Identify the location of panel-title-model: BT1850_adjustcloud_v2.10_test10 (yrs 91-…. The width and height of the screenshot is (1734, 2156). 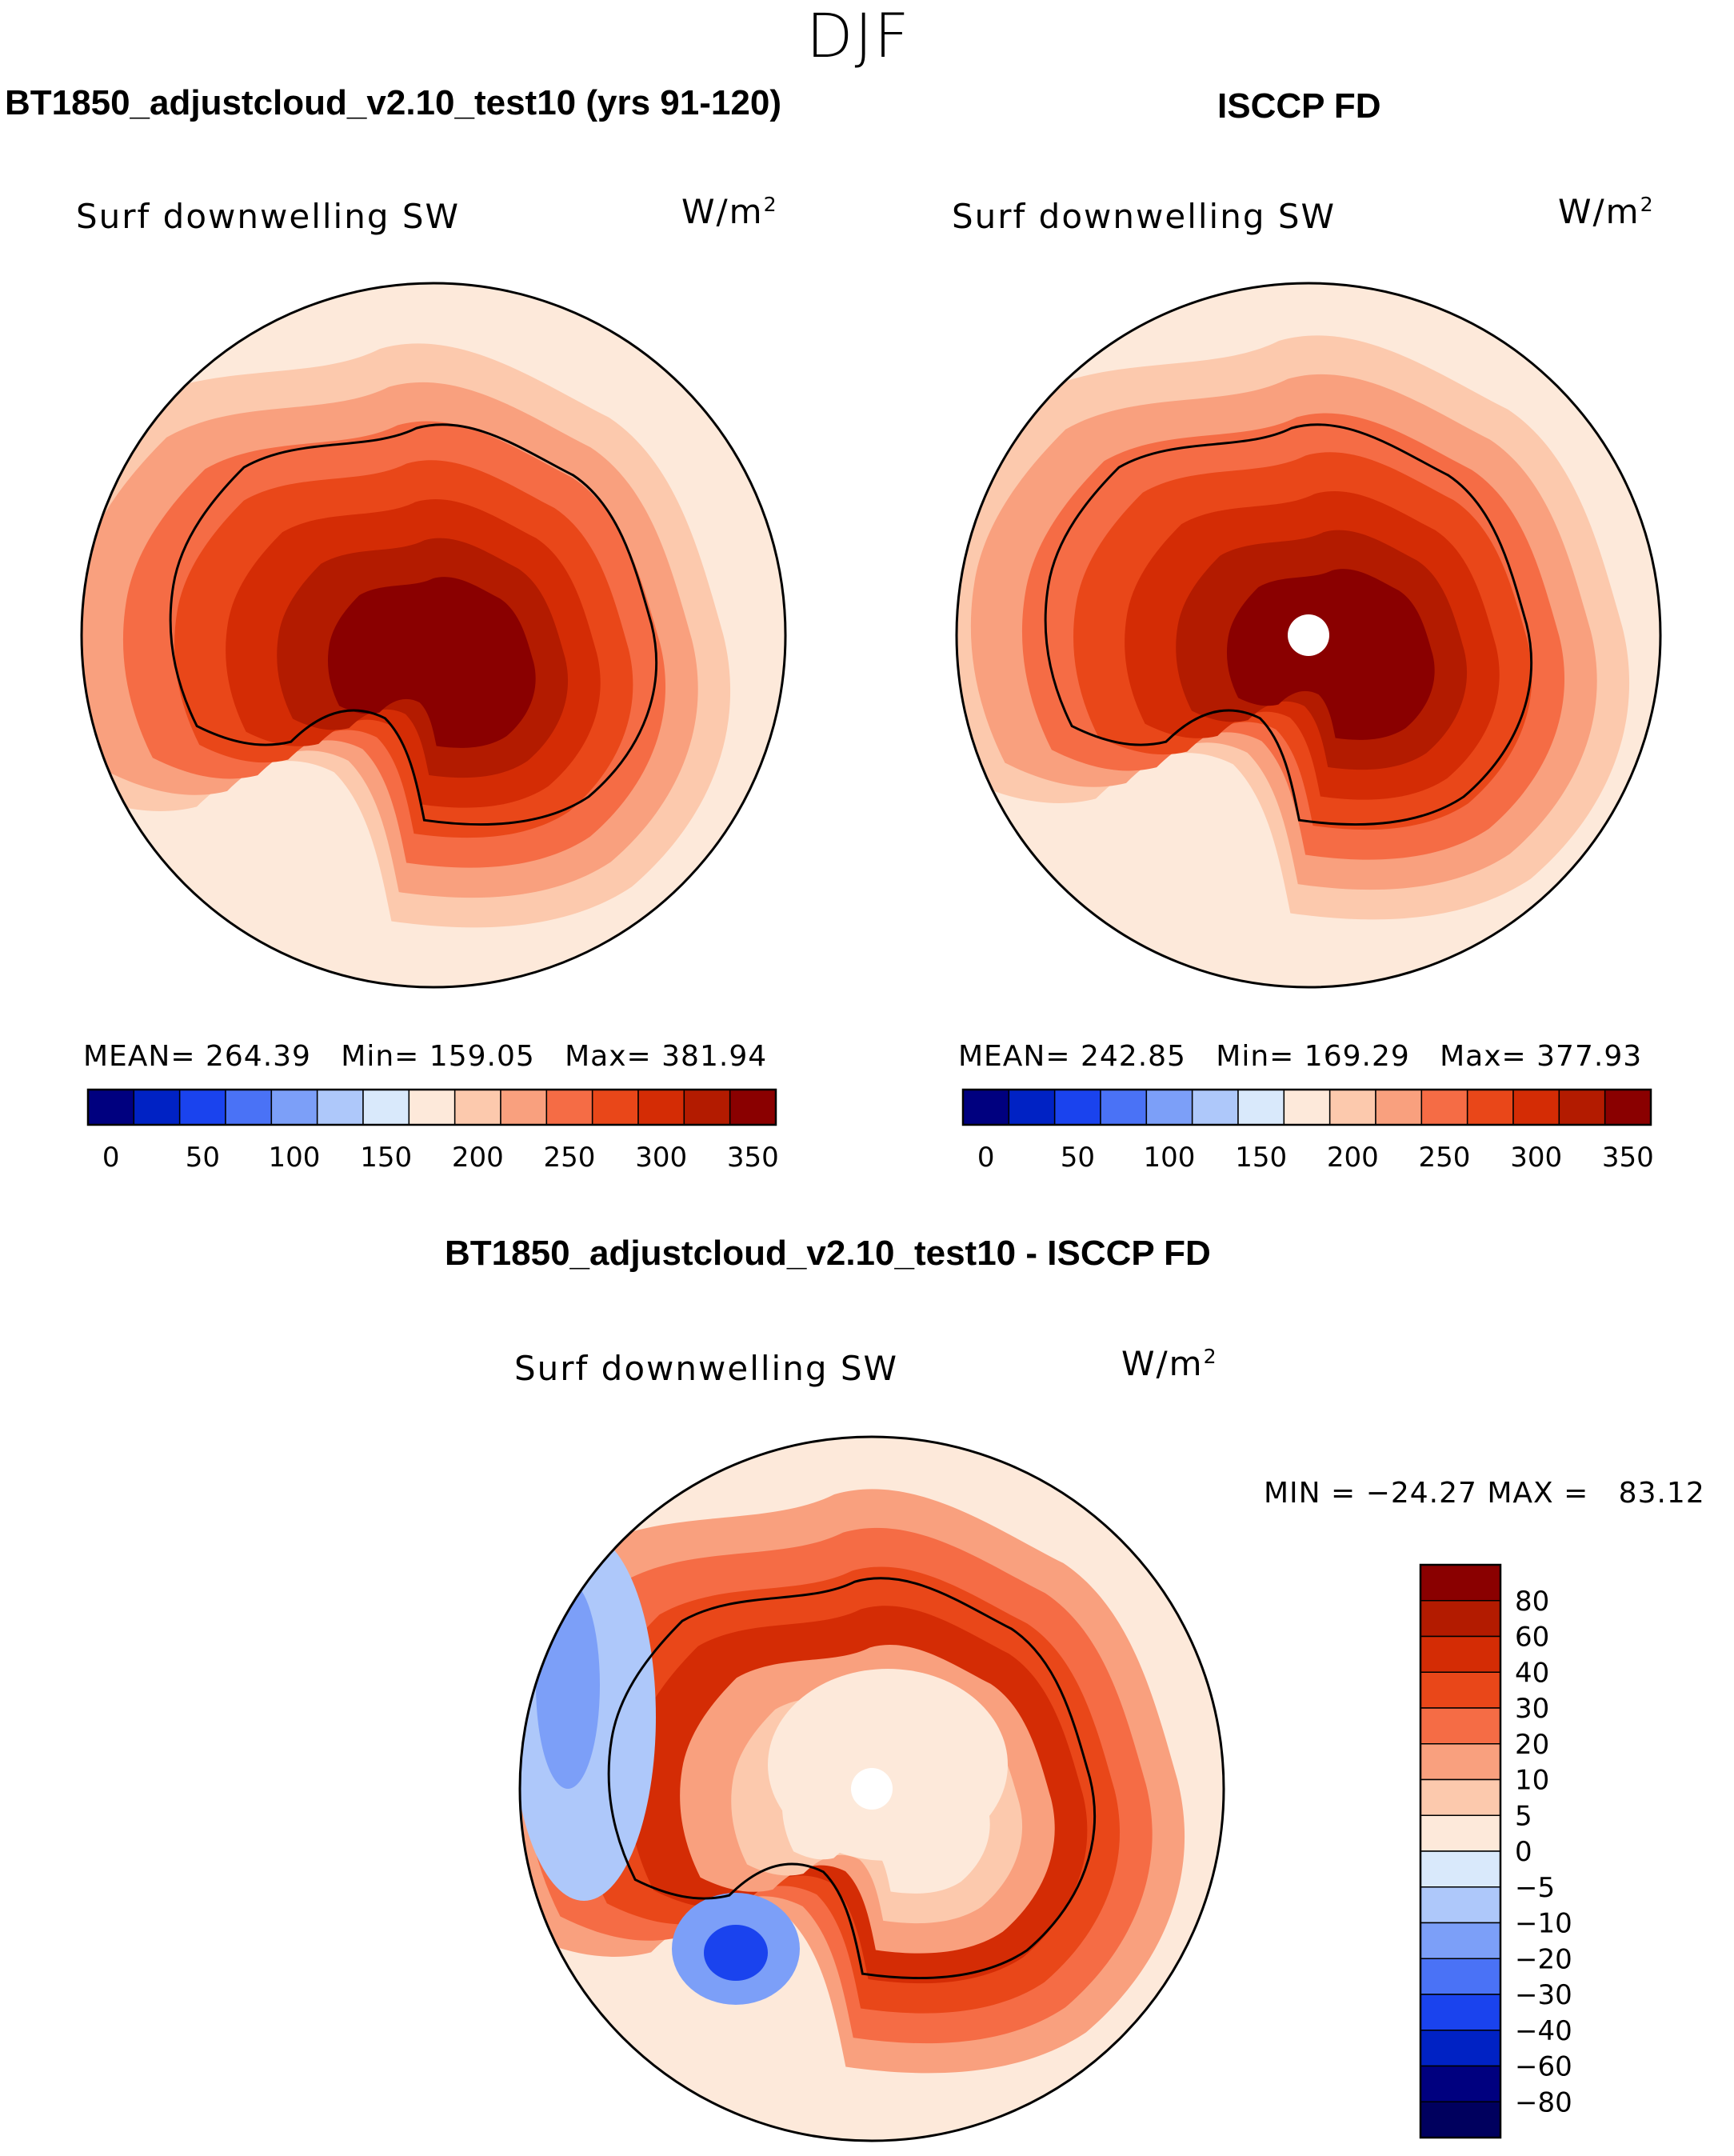
(393, 102).